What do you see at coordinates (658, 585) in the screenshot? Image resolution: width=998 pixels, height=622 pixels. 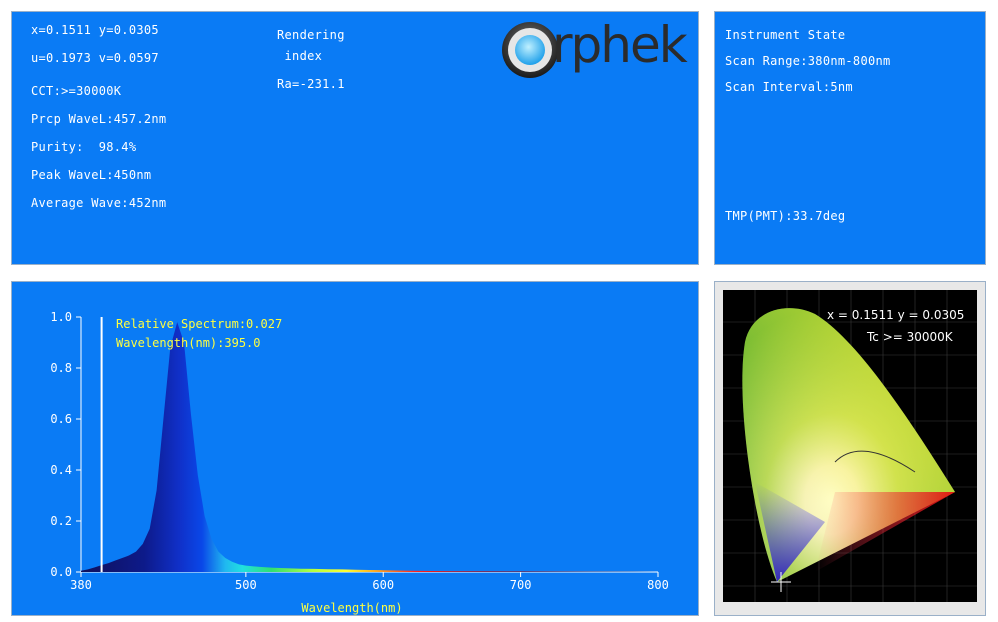 I see `x-tick-label: 800` at bounding box center [658, 585].